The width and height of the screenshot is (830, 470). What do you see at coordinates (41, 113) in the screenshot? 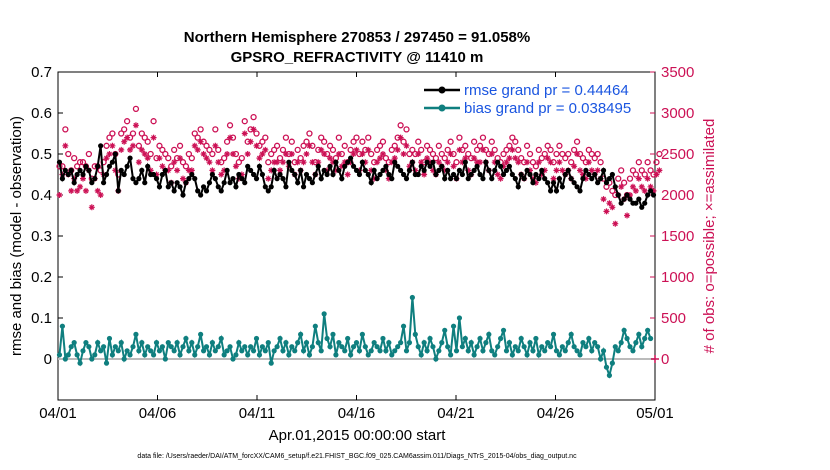
I see `y-tick-label: 0.6` at bounding box center [41, 113].